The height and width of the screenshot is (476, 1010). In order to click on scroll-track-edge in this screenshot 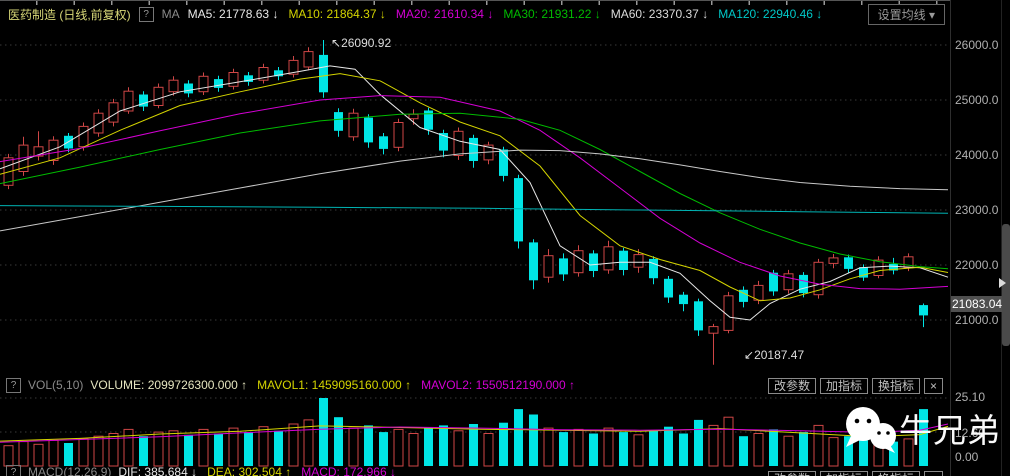, I will do `click(1001, 238)`.